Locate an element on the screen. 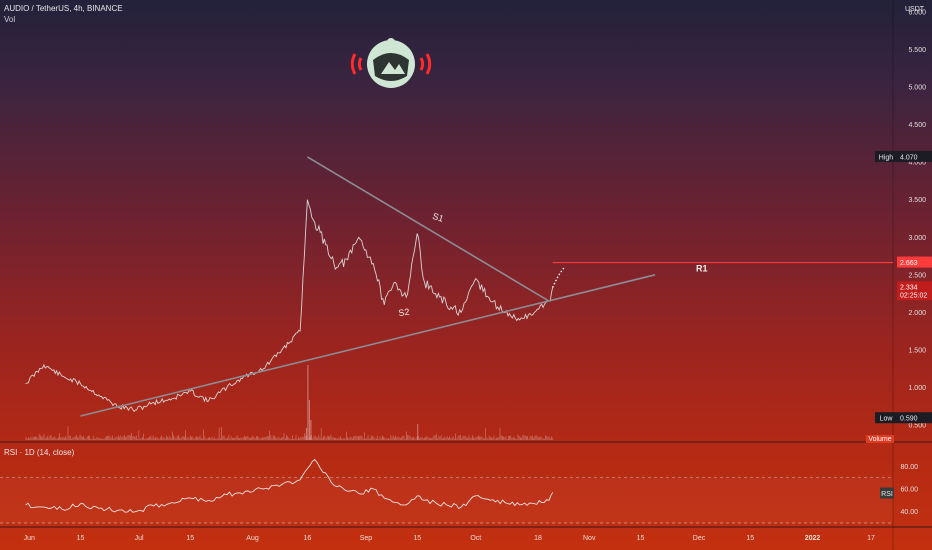 This screenshot has width=932, height=550. time-tick-label: 15 is located at coordinates (641, 538).